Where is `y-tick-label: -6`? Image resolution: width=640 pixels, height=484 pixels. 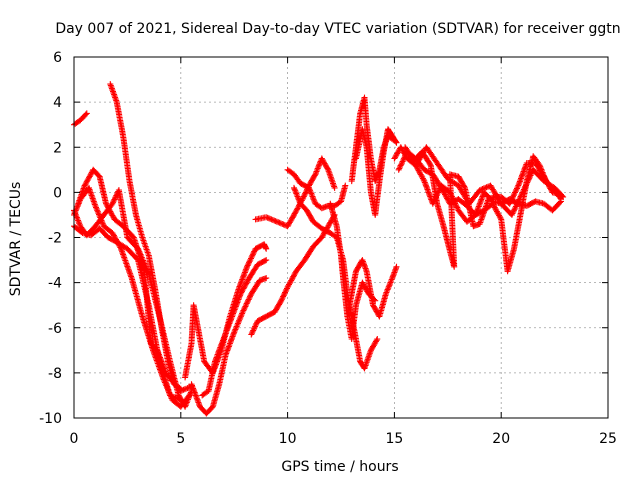
y-tick-label: -6 is located at coordinates (55, 329).